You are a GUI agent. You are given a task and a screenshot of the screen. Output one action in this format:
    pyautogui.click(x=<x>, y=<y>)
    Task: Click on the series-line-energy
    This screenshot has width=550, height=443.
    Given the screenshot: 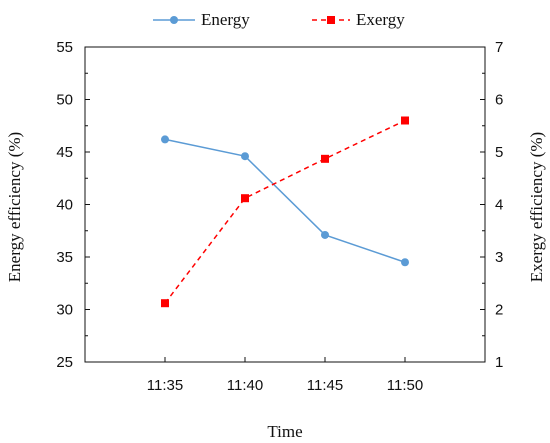 What is the action you would take?
    pyautogui.click(x=285, y=200)
    